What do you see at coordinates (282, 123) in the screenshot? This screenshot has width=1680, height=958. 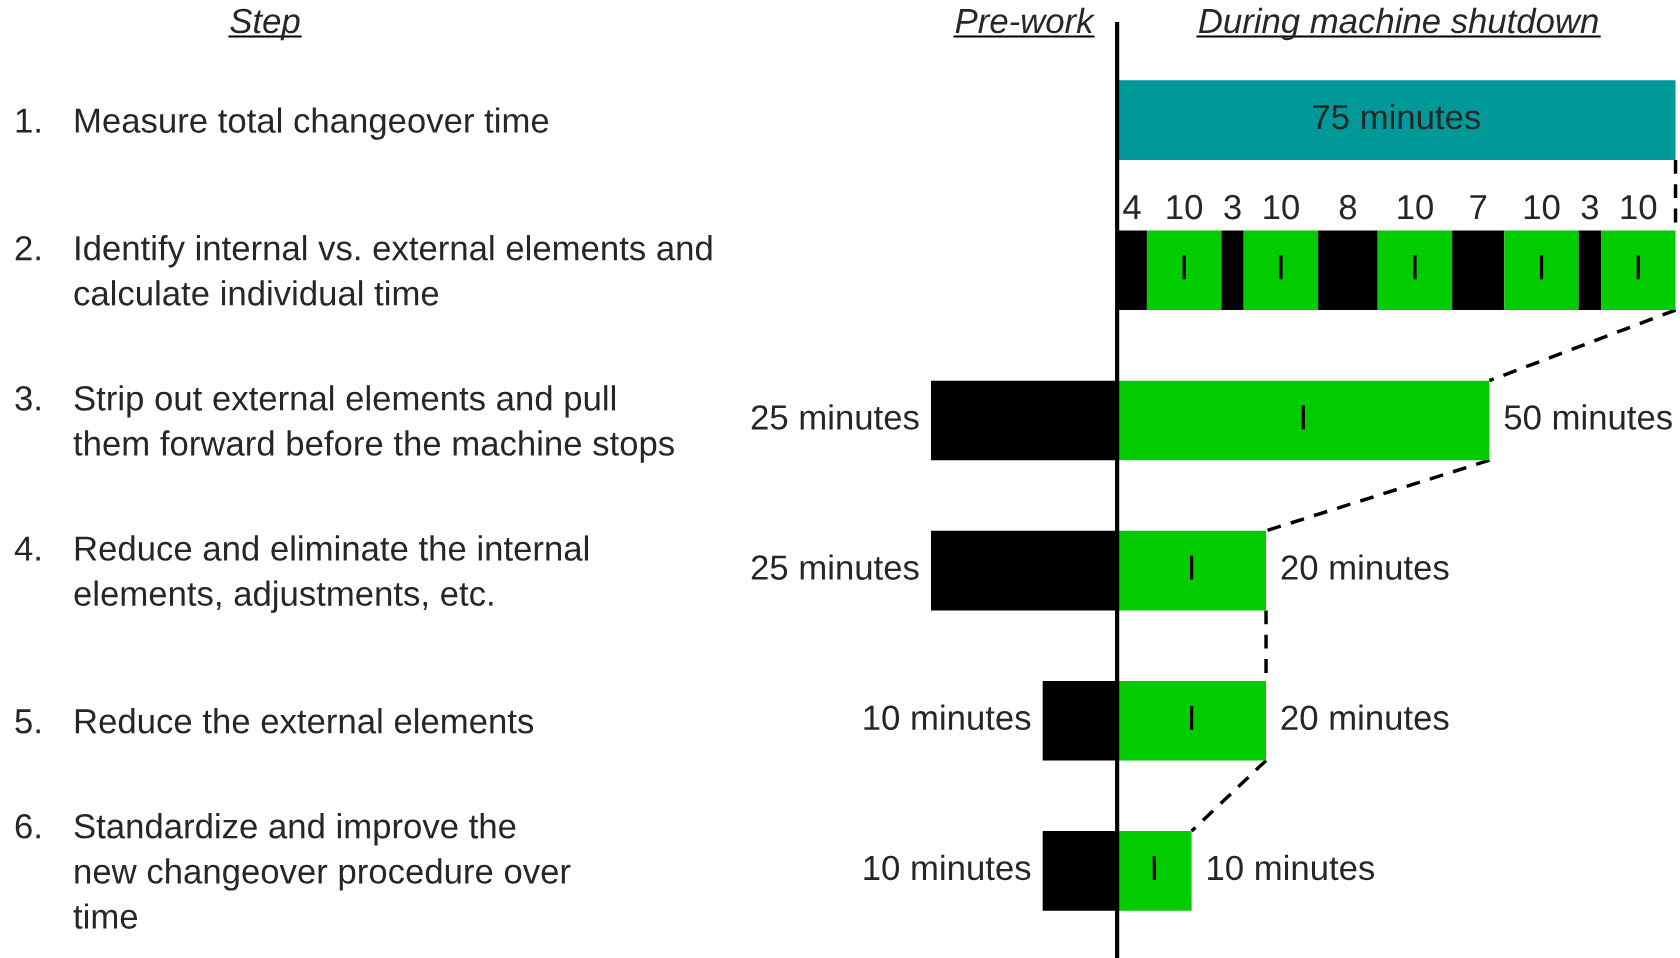 I see `y-tick-label: 1. Measure total changeover time` at bounding box center [282, 123].